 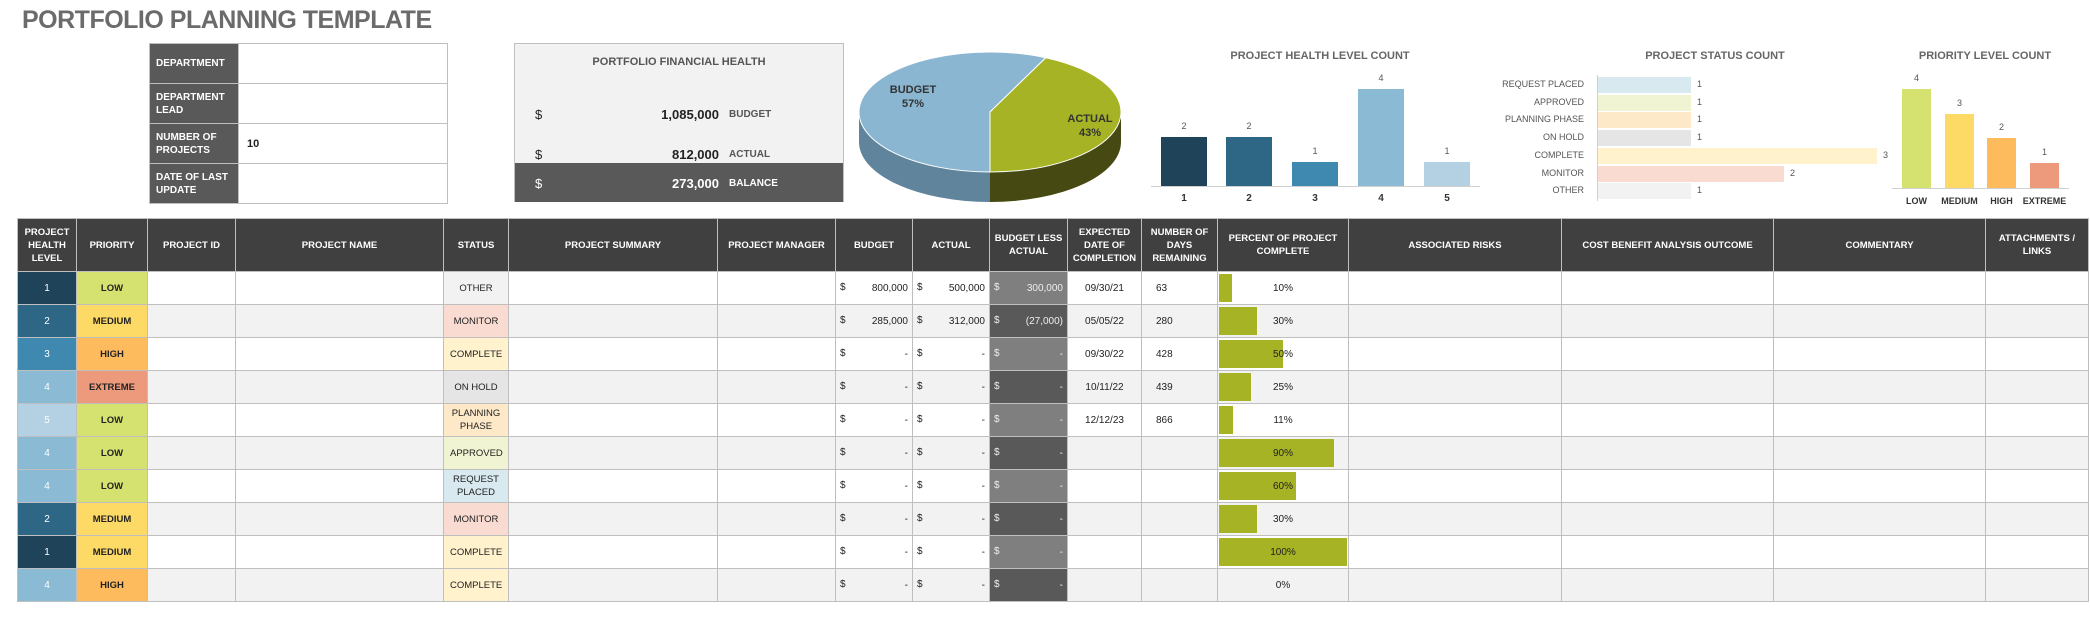 I want to click on status-cell: ON HOLD, so click(x=476, y=387).